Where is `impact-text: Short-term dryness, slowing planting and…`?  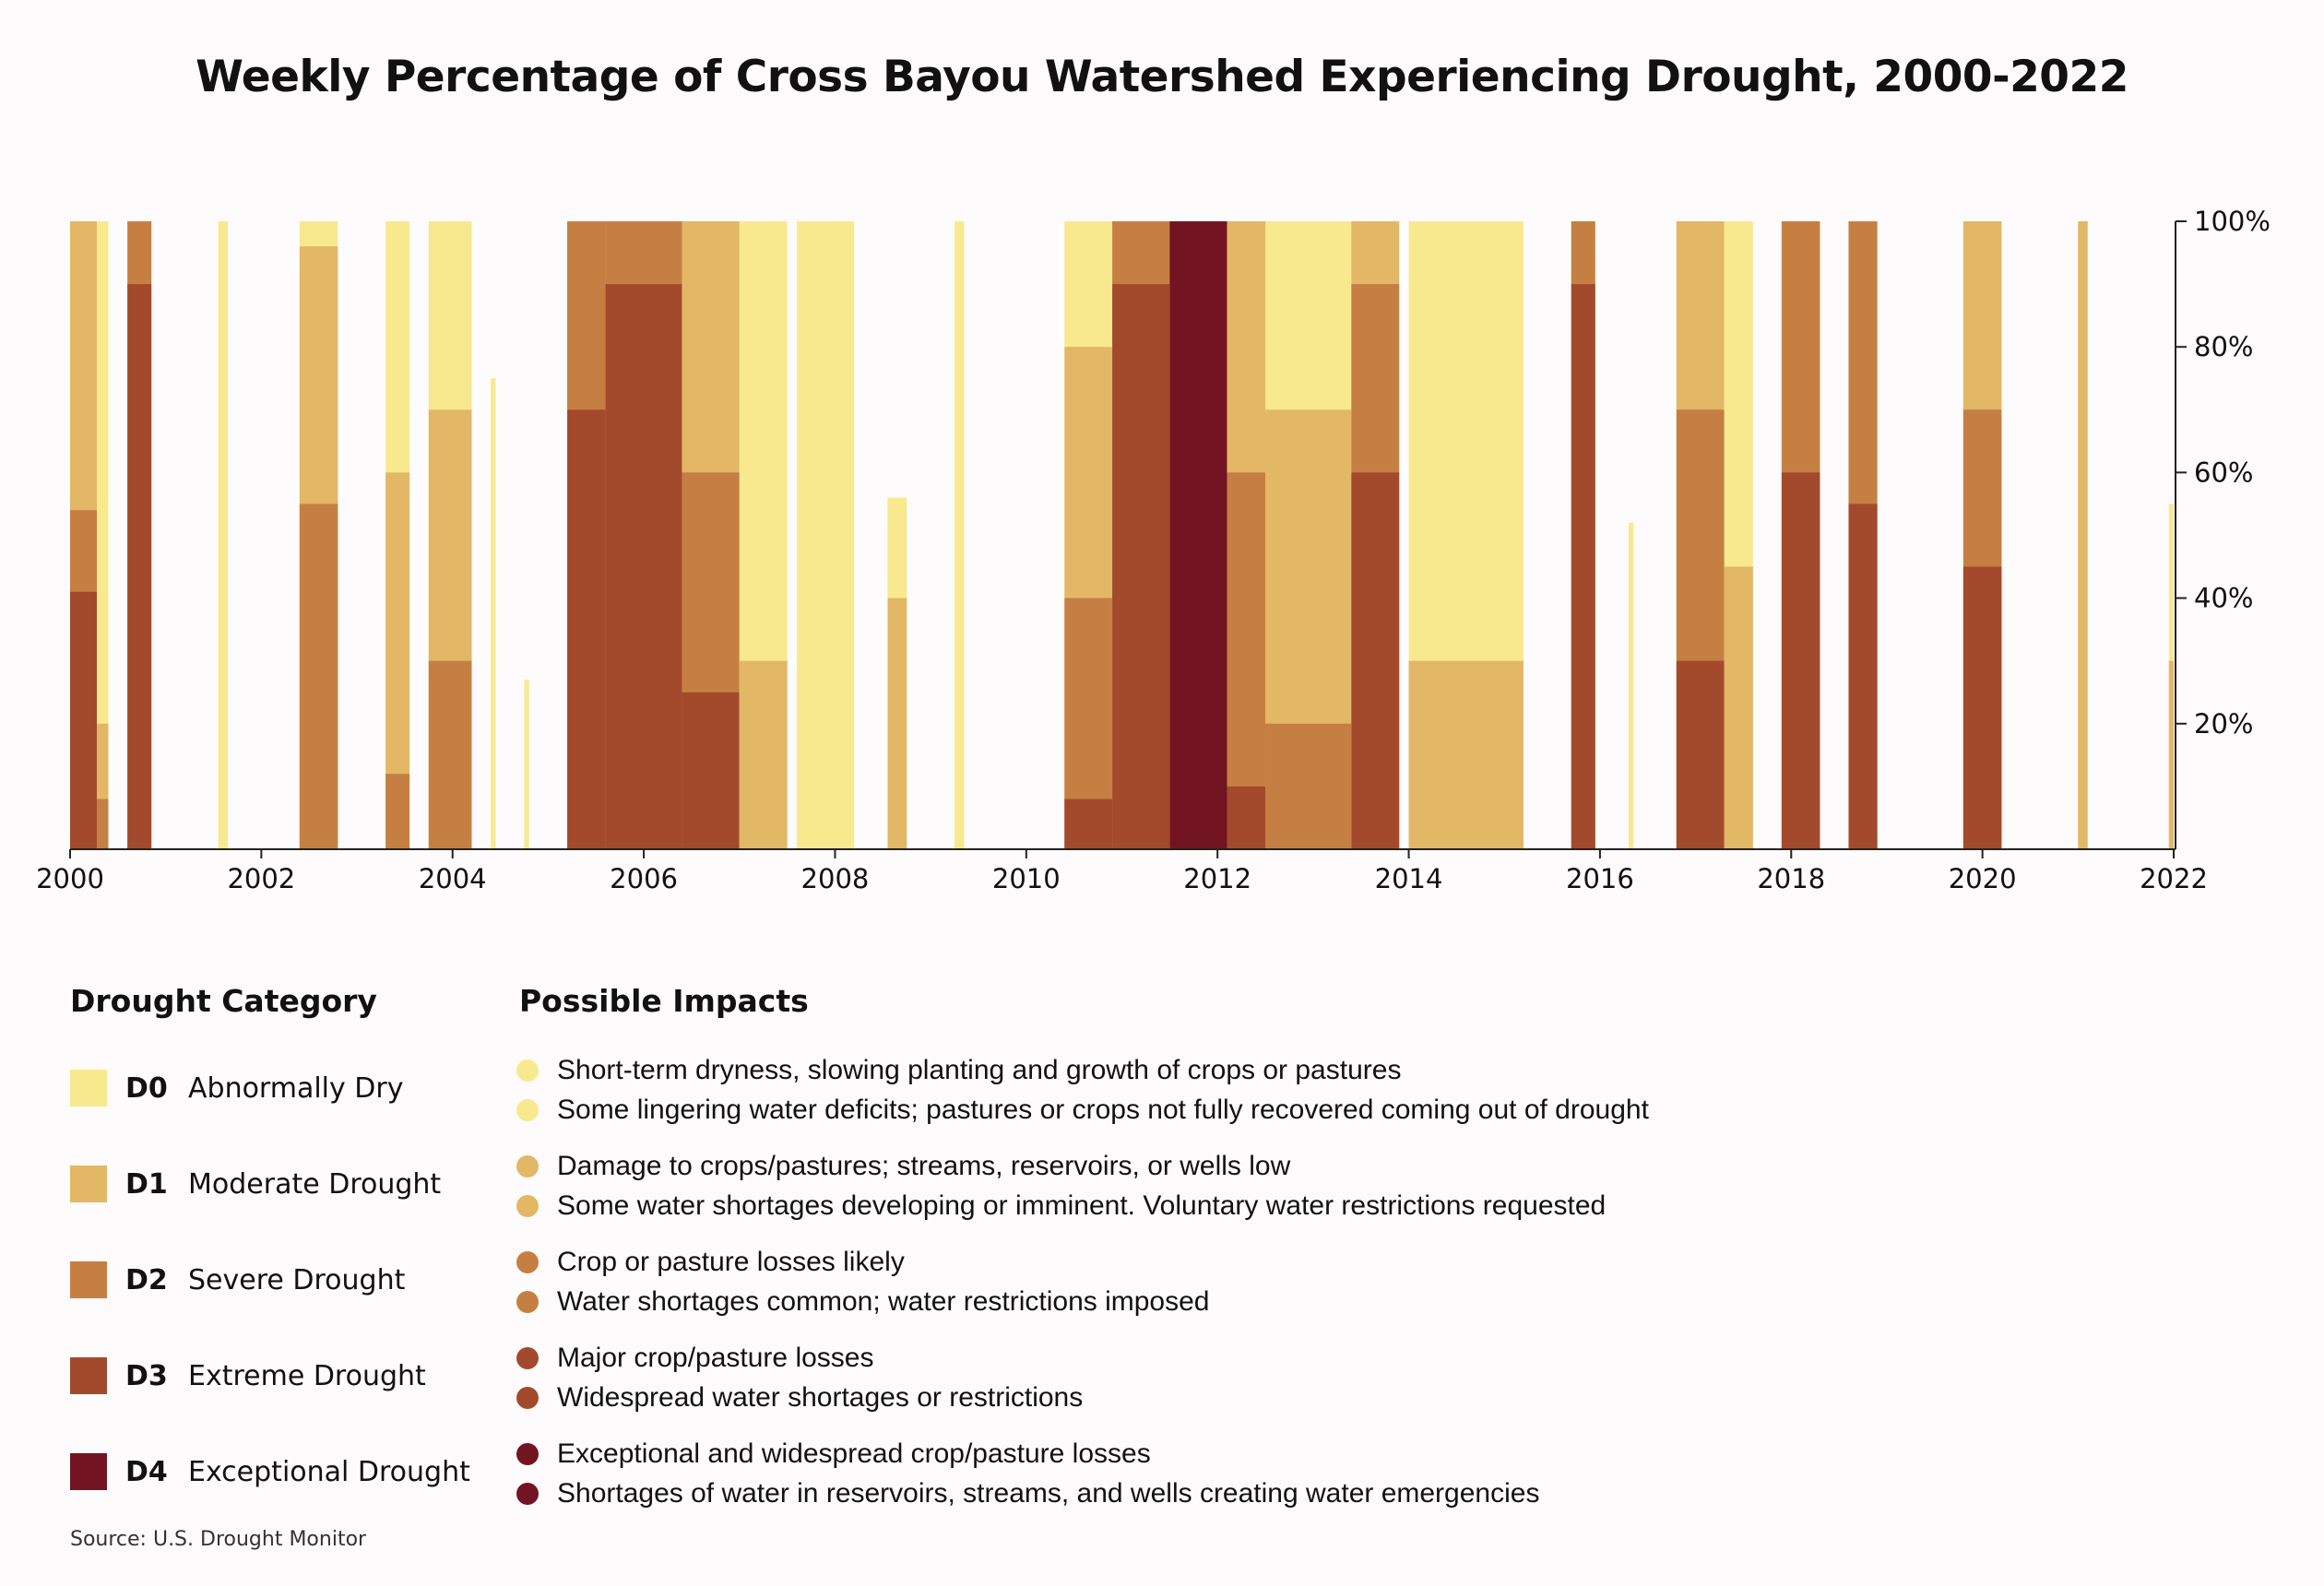 impact-text: Short-term dryness, slowing planting and… is located at coordinates (980, 1070).